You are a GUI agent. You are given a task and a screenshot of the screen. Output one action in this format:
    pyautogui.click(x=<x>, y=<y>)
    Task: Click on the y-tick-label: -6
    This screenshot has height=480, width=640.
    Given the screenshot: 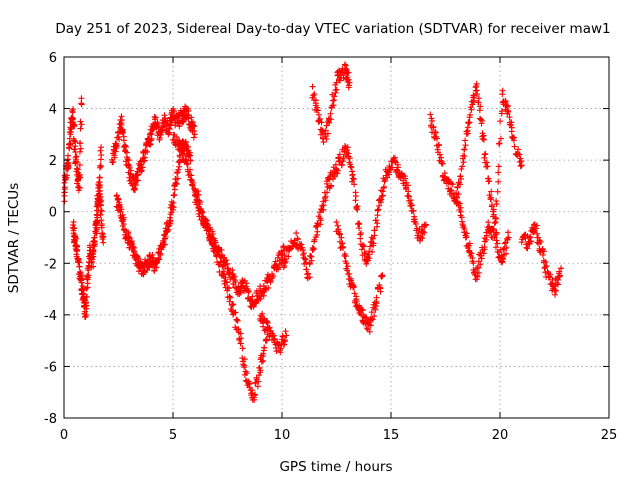 What is the action you would take?
    pyautogui.click(x=50, y=367)
    